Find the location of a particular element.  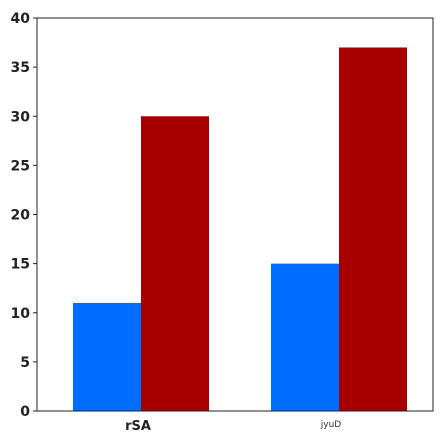

bar-series1-jyuD is located at coordinates (305, 337).